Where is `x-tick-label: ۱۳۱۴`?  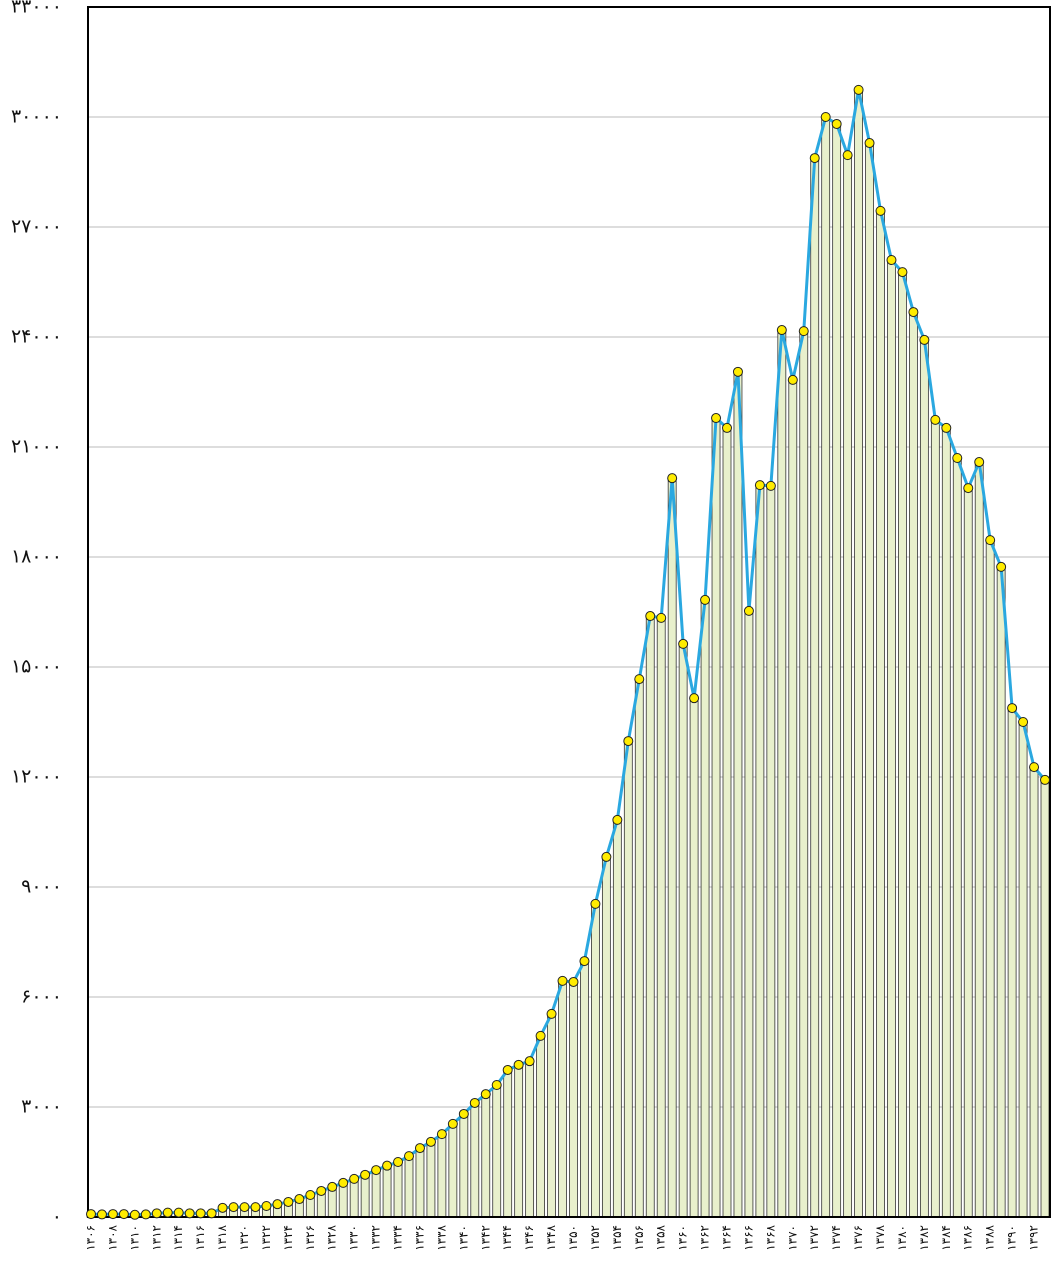
x-tick-label: ۱۳۱۴ is located at coordinates (178, 1238).